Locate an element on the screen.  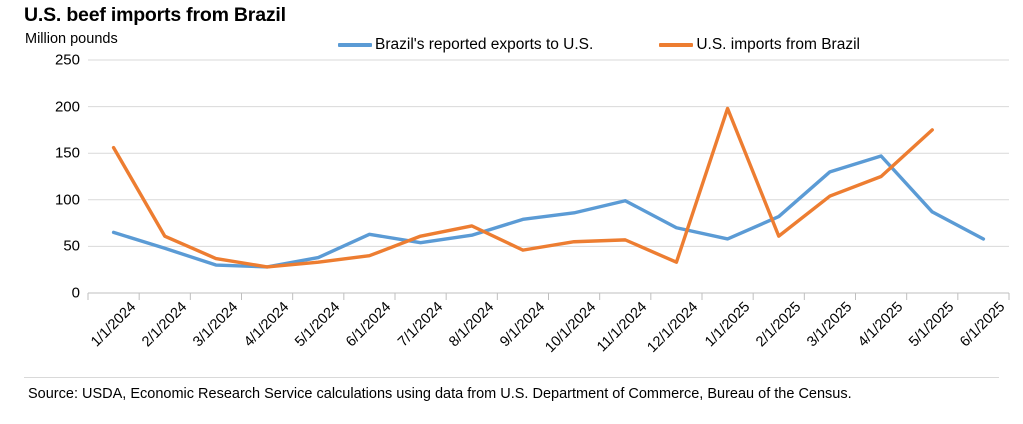
x-tick-label: 6/1/2024 is located at coordinates (369, 325).